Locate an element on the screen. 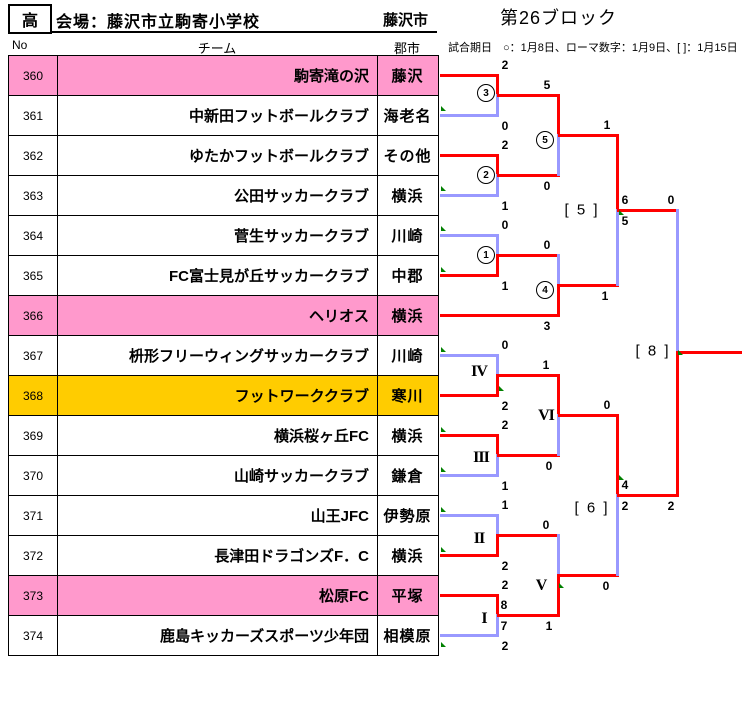 Image resolution: width=747 pixels, height=710 pixels. score-label: 7 is located at coordinates (504, 626).